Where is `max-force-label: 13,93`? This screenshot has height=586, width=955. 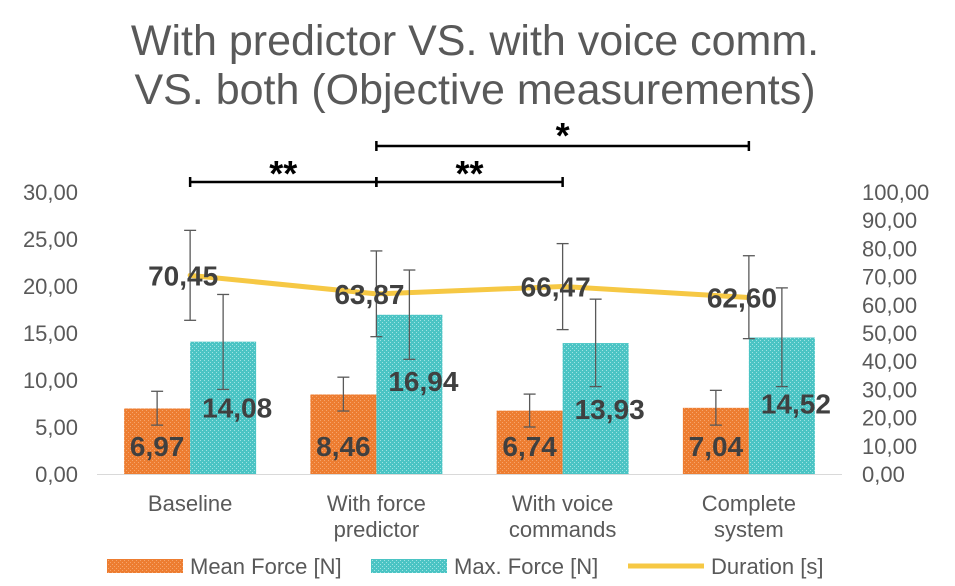 max-force-label: 13,93 is located at coordinates (610, 409).